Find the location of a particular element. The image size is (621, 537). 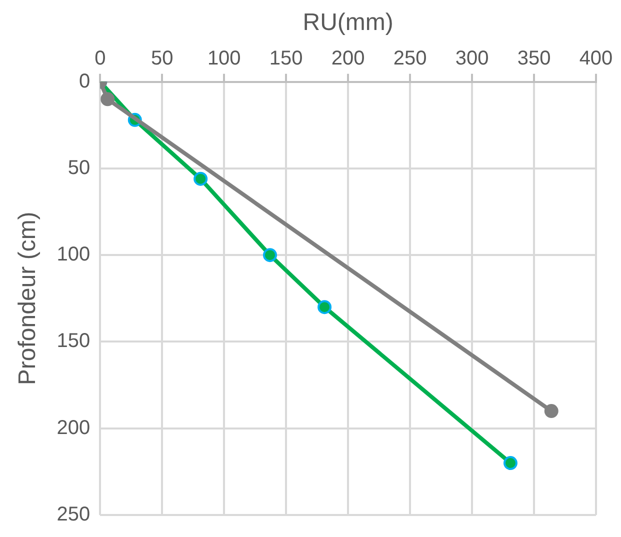

x-tick-label: 100 is located at coordinates (224, 58).